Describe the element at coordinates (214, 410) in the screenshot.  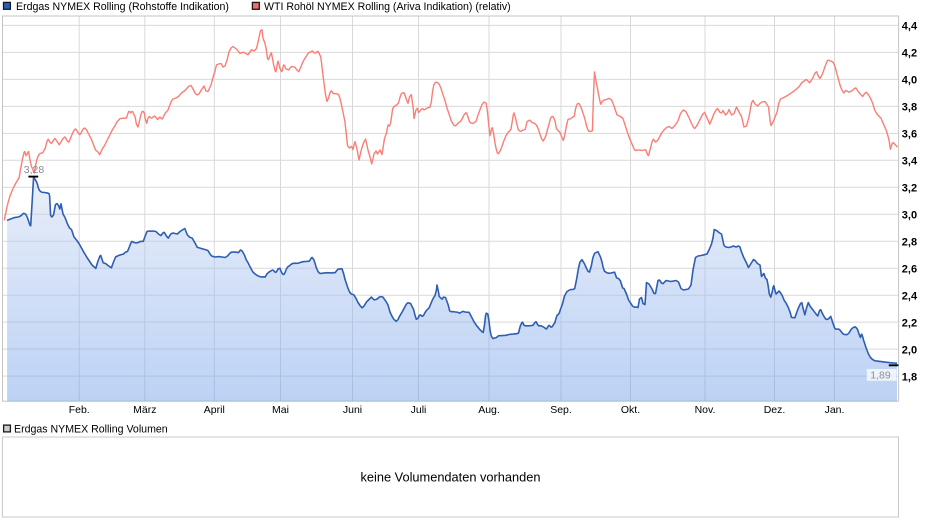
I see `svg-text: April` at that location.